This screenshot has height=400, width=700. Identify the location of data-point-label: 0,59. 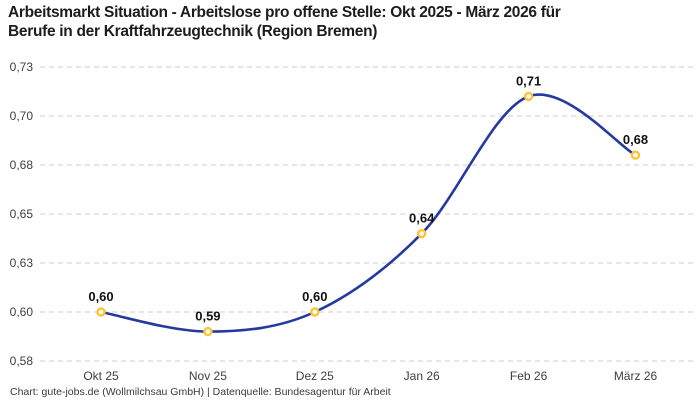
(207, 316).